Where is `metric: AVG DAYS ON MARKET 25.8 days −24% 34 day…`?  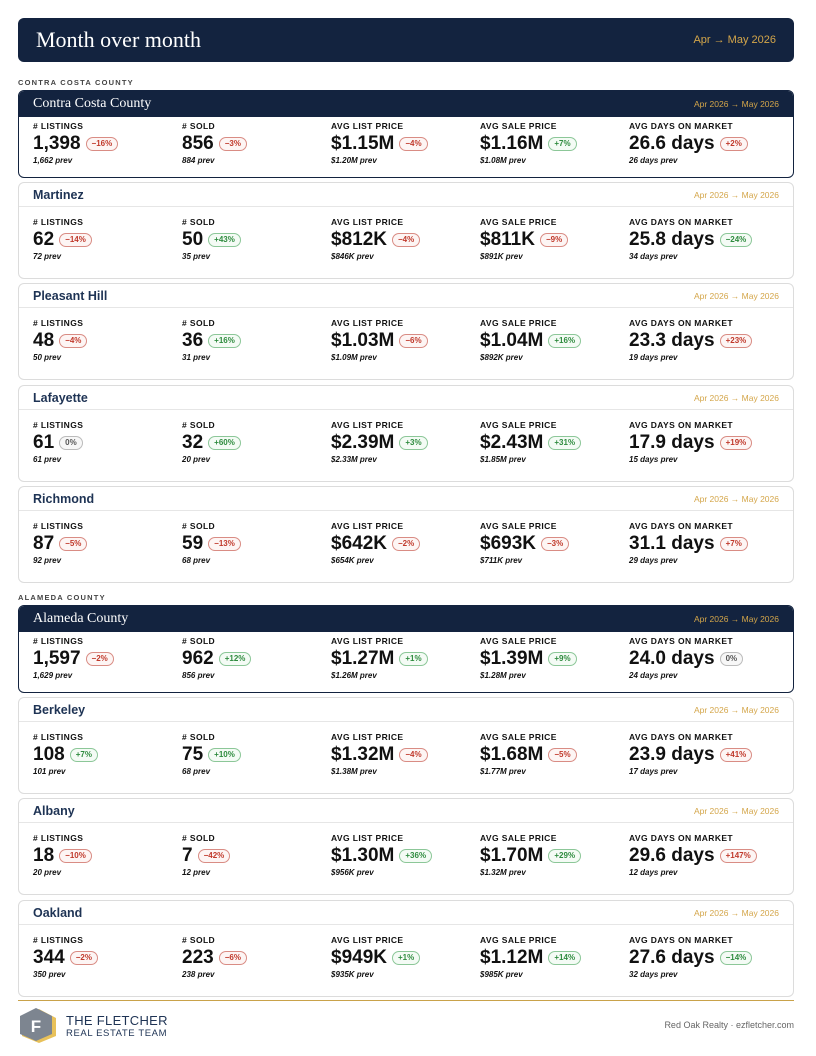
metric: AVG DAYS ON MARKET 25.8 days −24% 34 day… is located at coordinates (703, 239).